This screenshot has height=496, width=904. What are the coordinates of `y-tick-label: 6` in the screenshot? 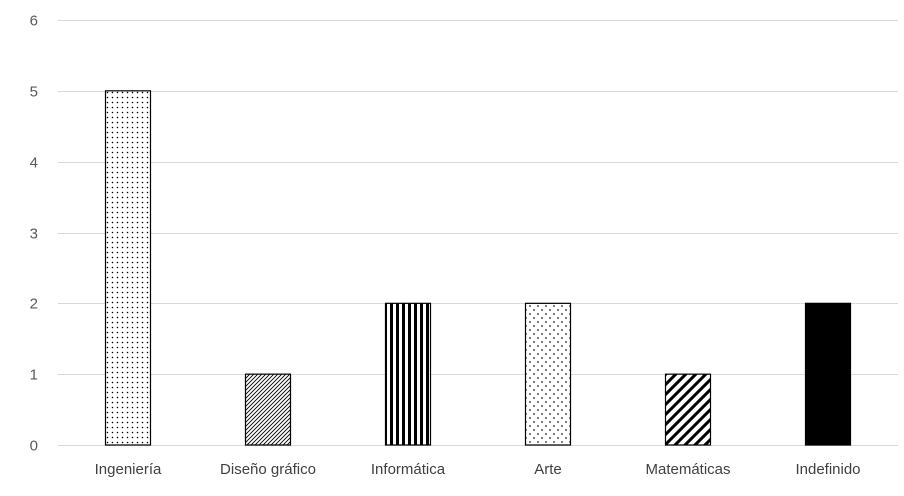 It's located at (34, 21).